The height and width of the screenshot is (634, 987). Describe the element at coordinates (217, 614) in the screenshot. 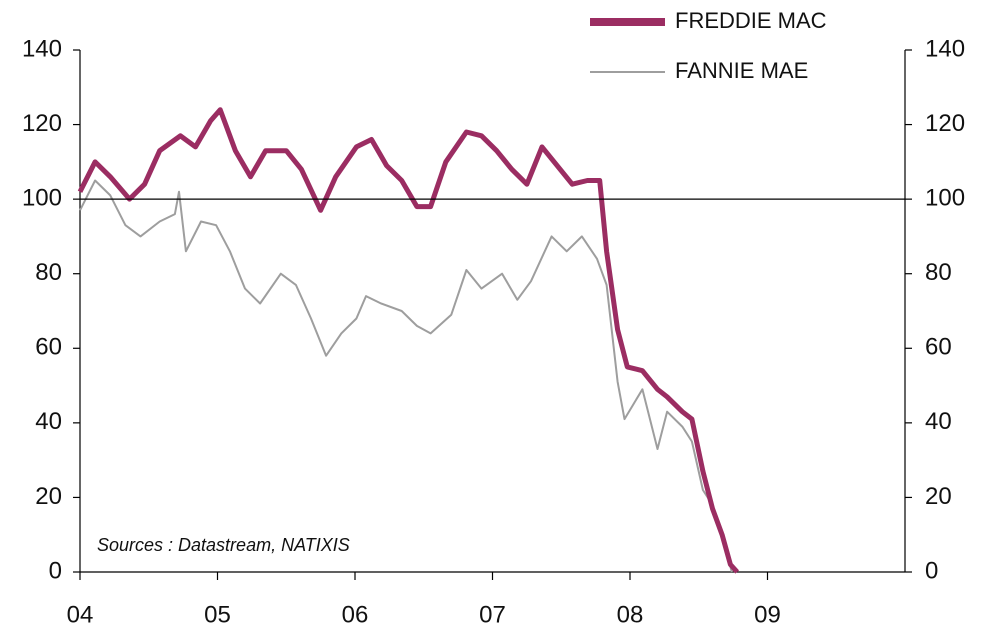

I see `x-tick-label: 05` at that location.